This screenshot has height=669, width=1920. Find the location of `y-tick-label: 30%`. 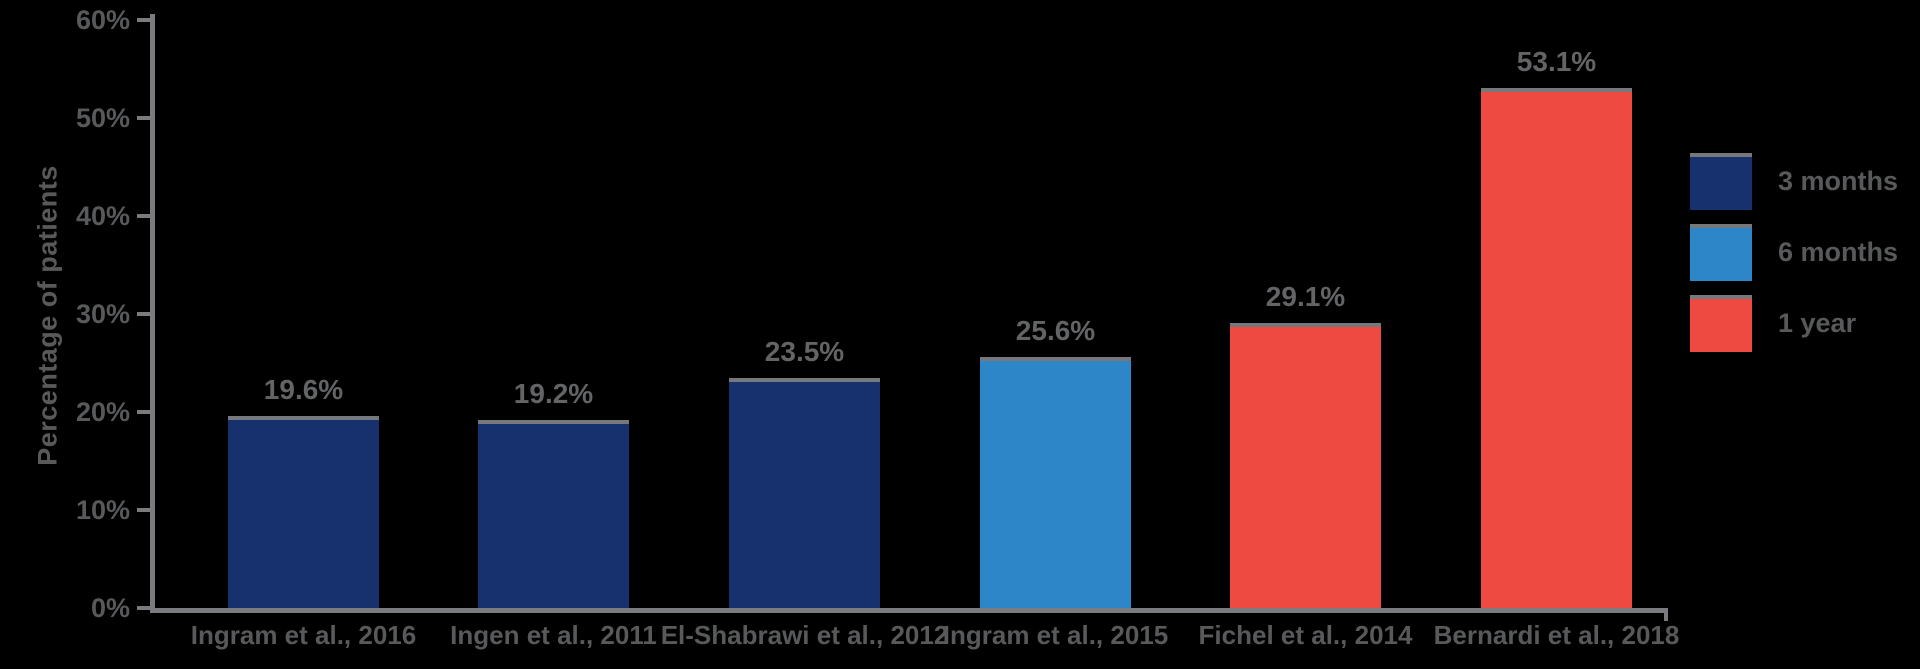

y-tick-label: 30% is located at coordinates (102, 314).